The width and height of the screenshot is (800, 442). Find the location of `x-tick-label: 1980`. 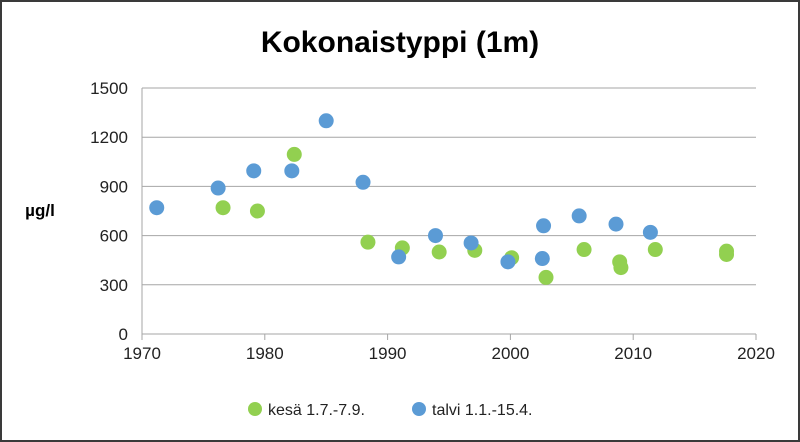

x-tick-label: 1980 is located at coordinates (265, 353).